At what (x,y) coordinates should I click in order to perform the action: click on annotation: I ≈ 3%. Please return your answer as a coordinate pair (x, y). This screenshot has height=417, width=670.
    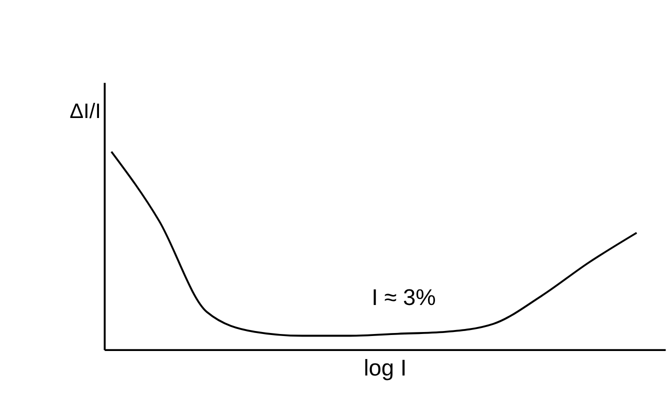
    Looking at the image, I should click on (404, 297).